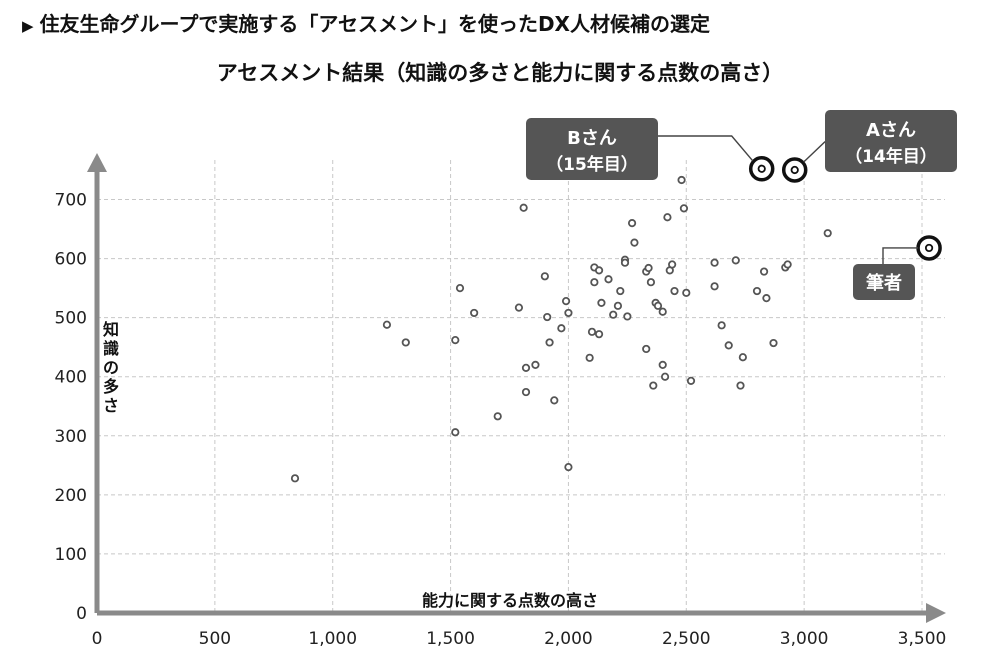 Image resolution: width=999 pixels, height=665 pixels. I want to click on y-axis-label: 知識の多さ, so click(111, 367).